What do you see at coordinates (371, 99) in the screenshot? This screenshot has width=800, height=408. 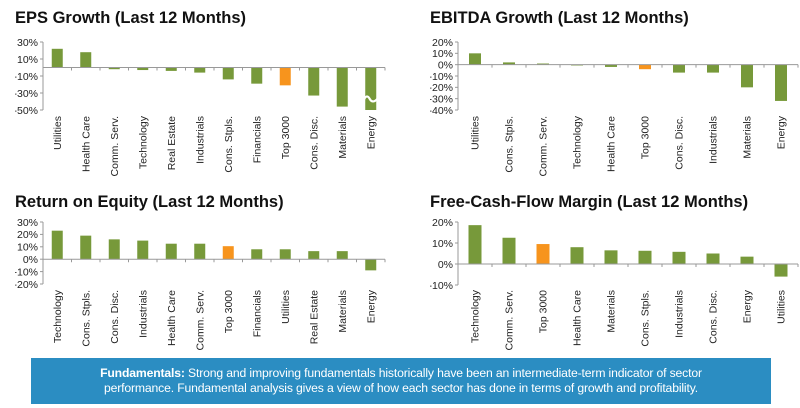 I see `axis-break-mark` at bounding box center [371, 99].